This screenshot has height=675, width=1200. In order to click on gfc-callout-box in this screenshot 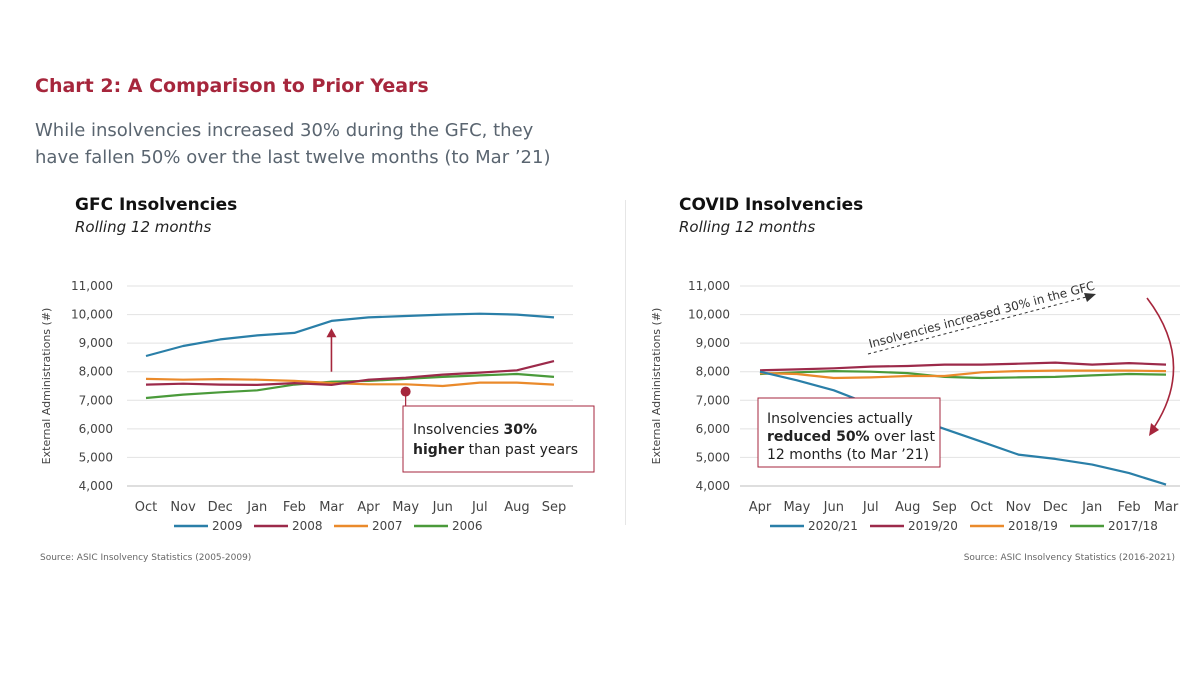, I will do `click(498, 439)`.